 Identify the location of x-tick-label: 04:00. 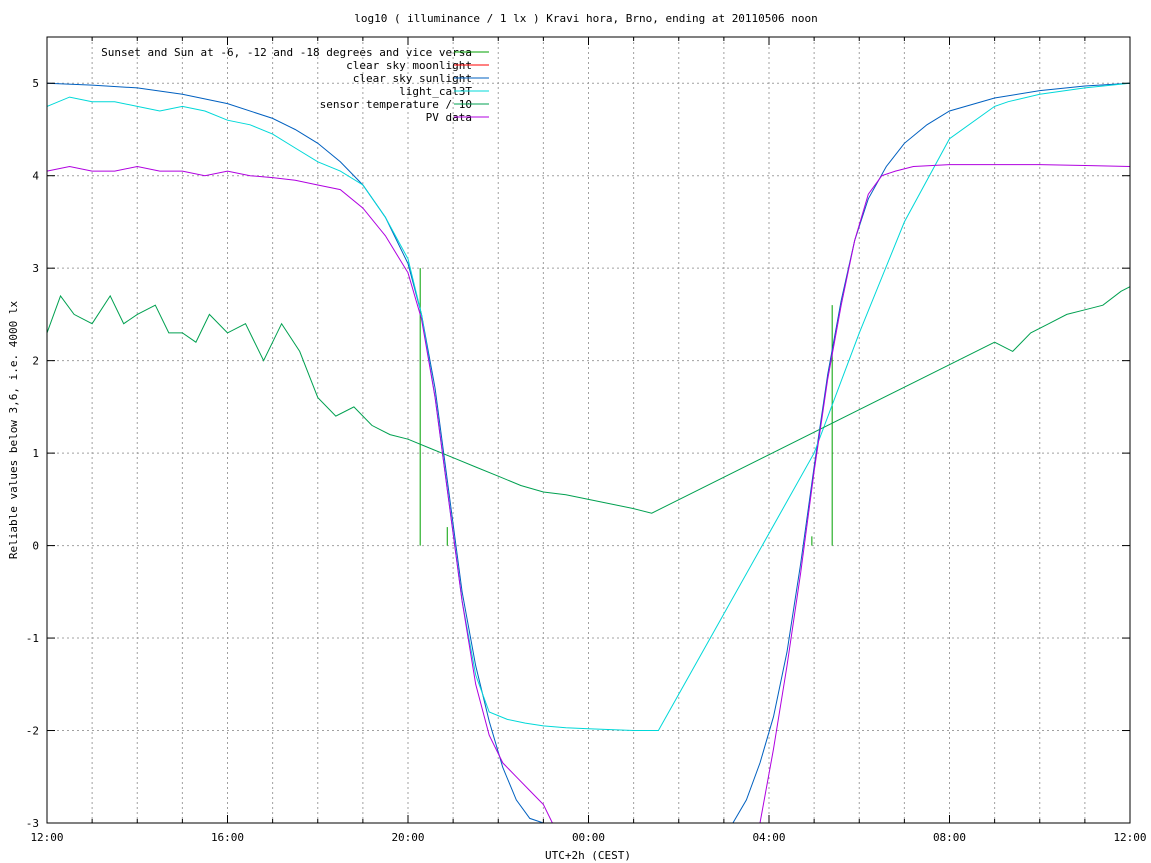
(768, 837).